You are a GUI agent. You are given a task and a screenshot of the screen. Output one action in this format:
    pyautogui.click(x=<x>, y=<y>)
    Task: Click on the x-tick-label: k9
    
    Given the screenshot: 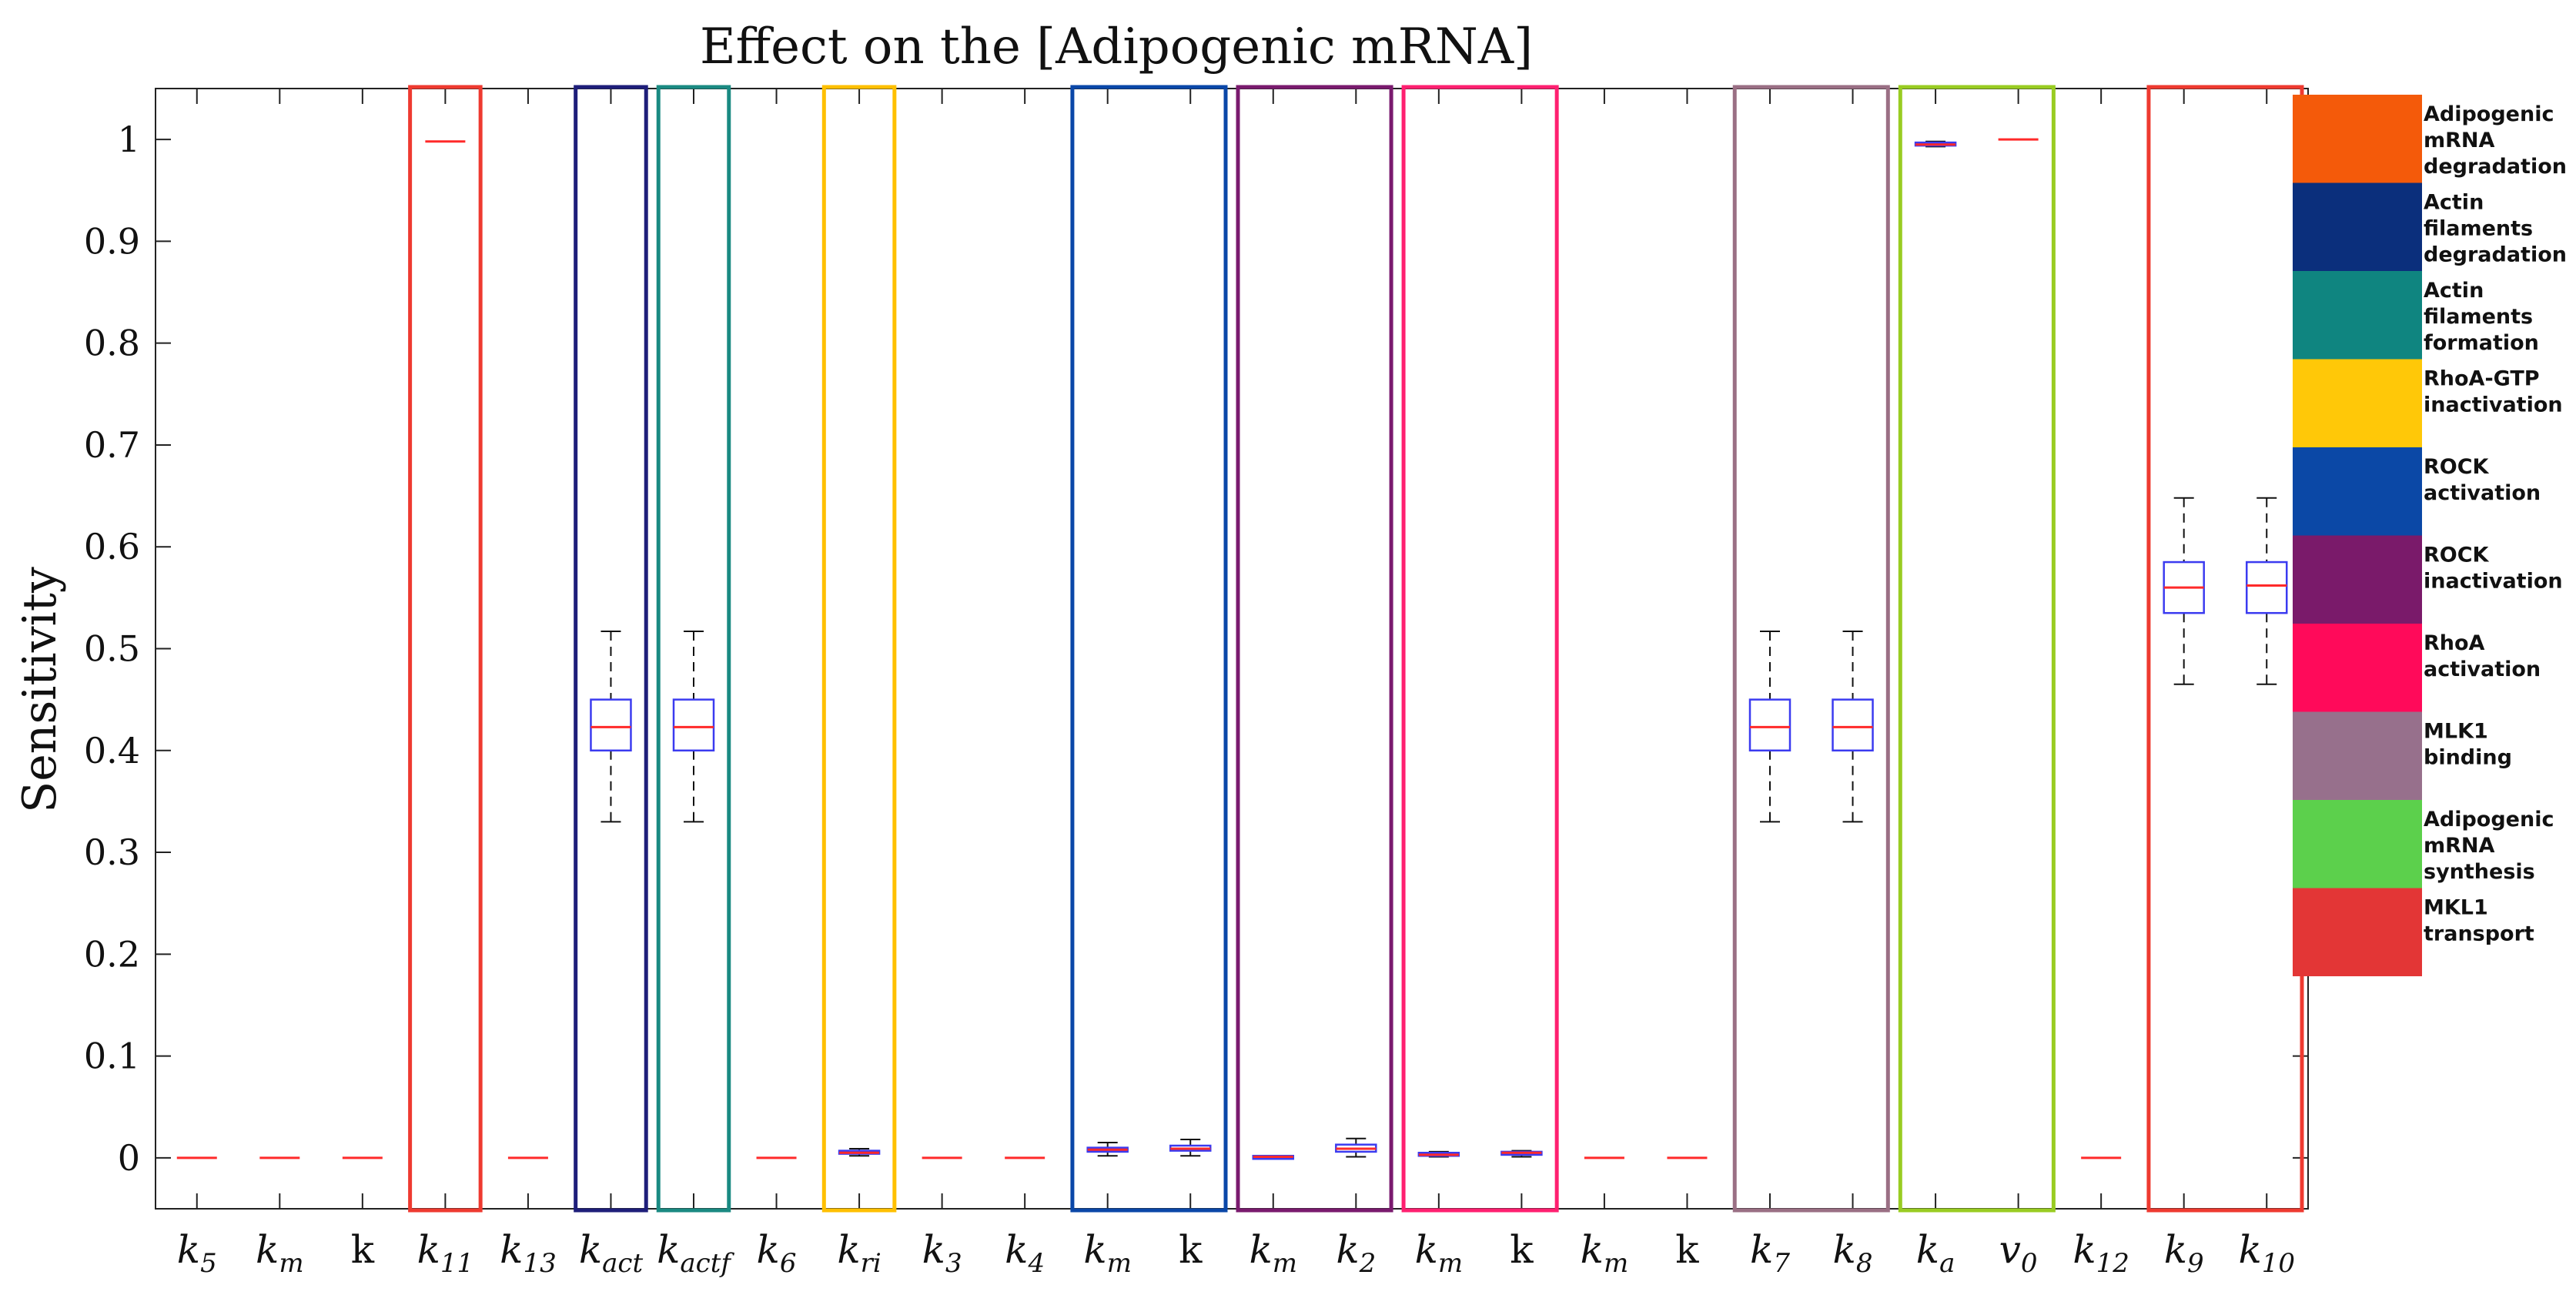 What is the action you would take?
    pyautogui.click(x=2184, y=1253)
    